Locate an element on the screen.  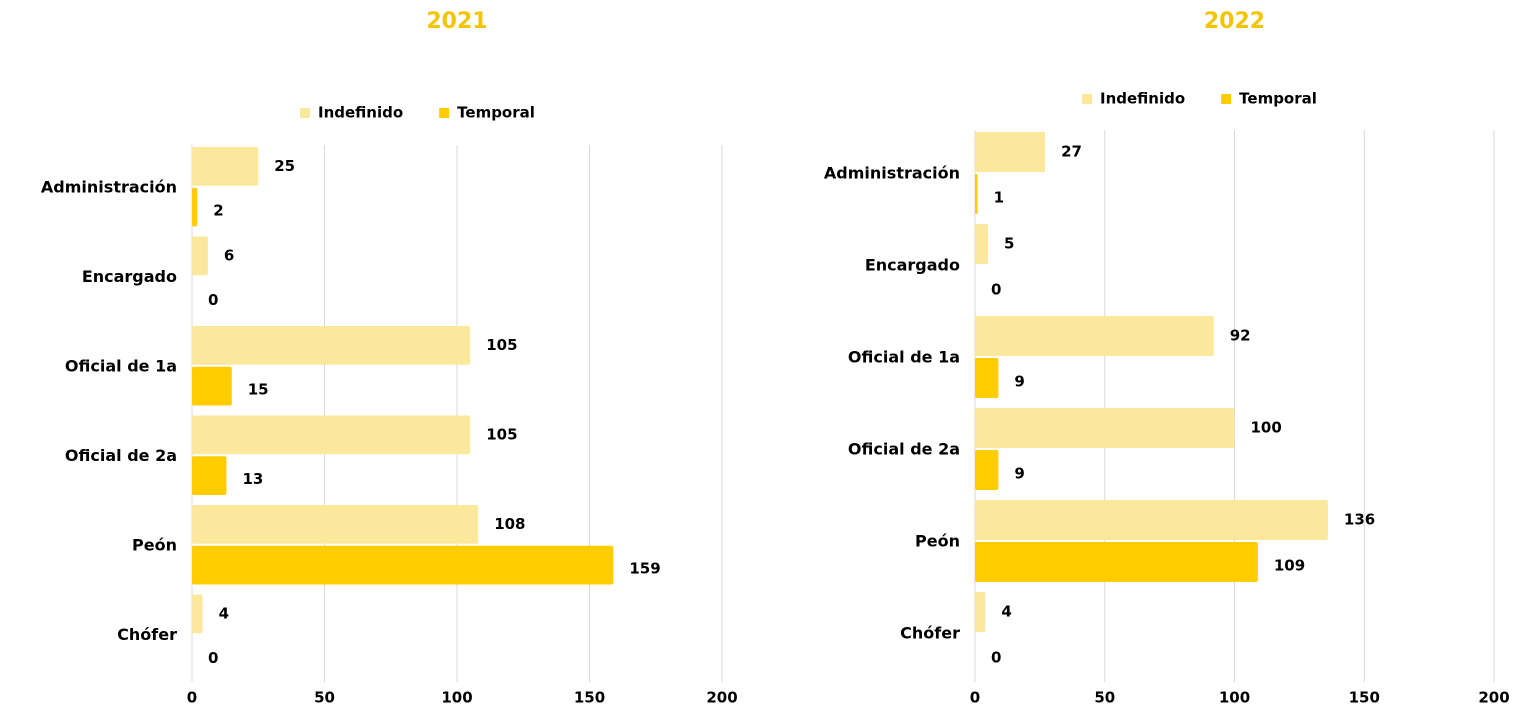
chart-title: 2021 is located at coordinates (456, 21).